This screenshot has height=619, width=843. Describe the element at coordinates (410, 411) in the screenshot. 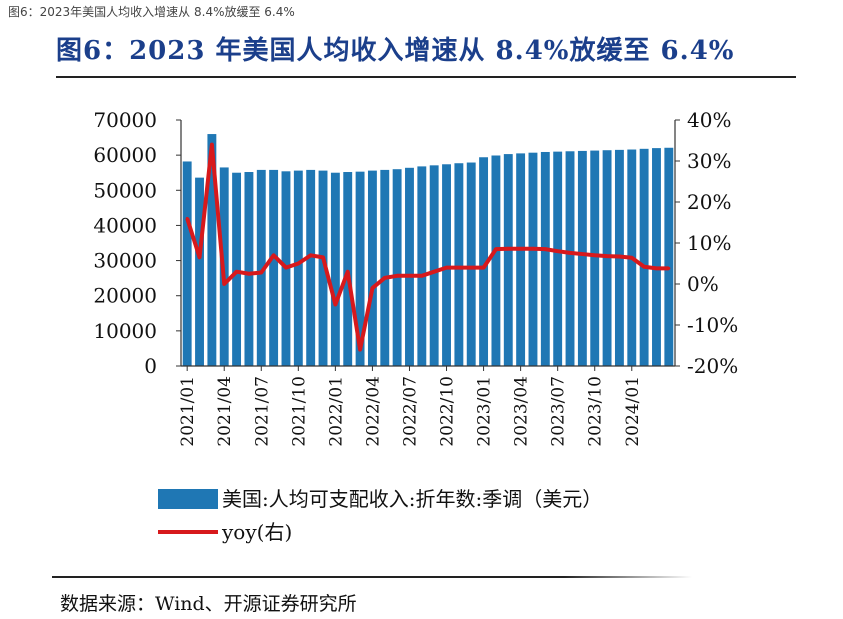

I see `x-tick-label-2022-07: 2022/07` at that location.